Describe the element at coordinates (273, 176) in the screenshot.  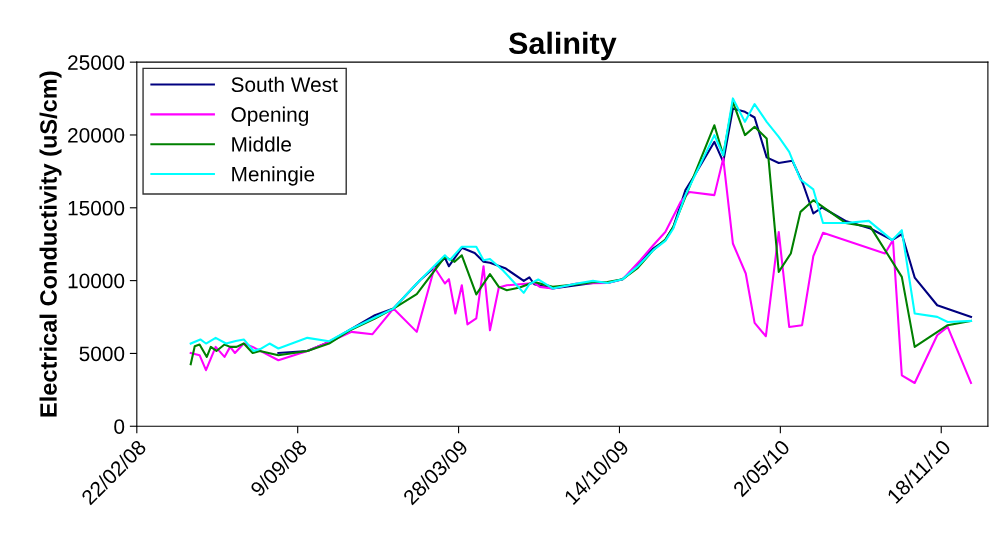
I see `legend-label: Meningie` at that location.